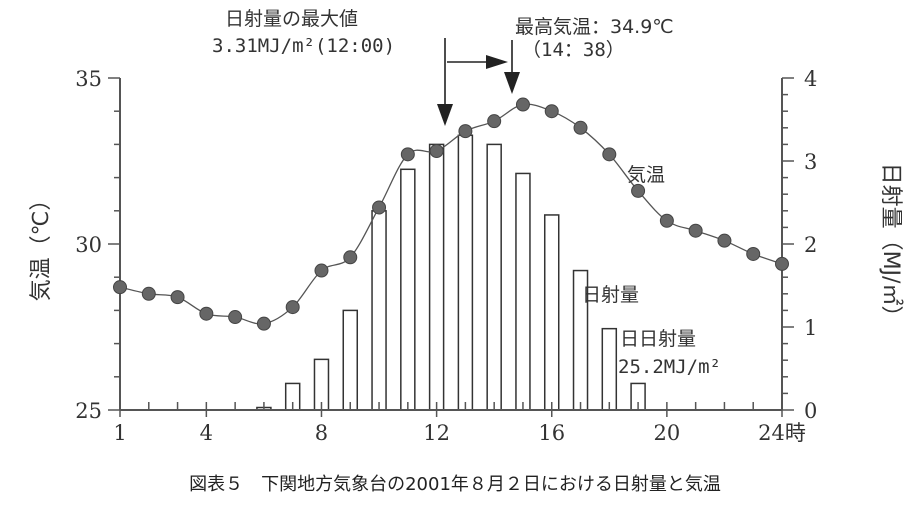 This screenshot has height=507, width=910. What do you see at coordinates (594, 27) in the screenshot?
I see `max-temp-title: 最高気温：34.9℃` at bounding box center [594, 27].